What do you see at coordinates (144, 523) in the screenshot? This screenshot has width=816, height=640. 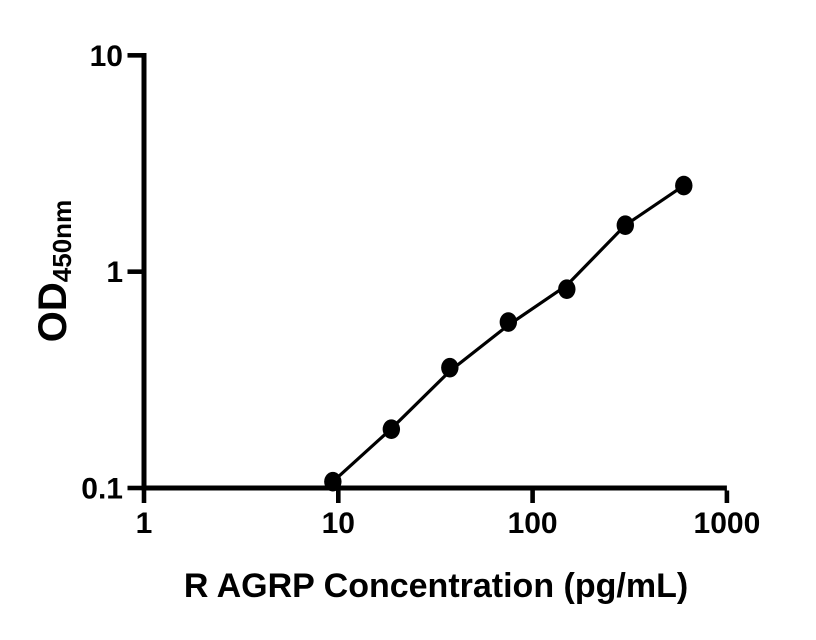 I see `x-tick-label: 1` at bounding box center [144, 523].